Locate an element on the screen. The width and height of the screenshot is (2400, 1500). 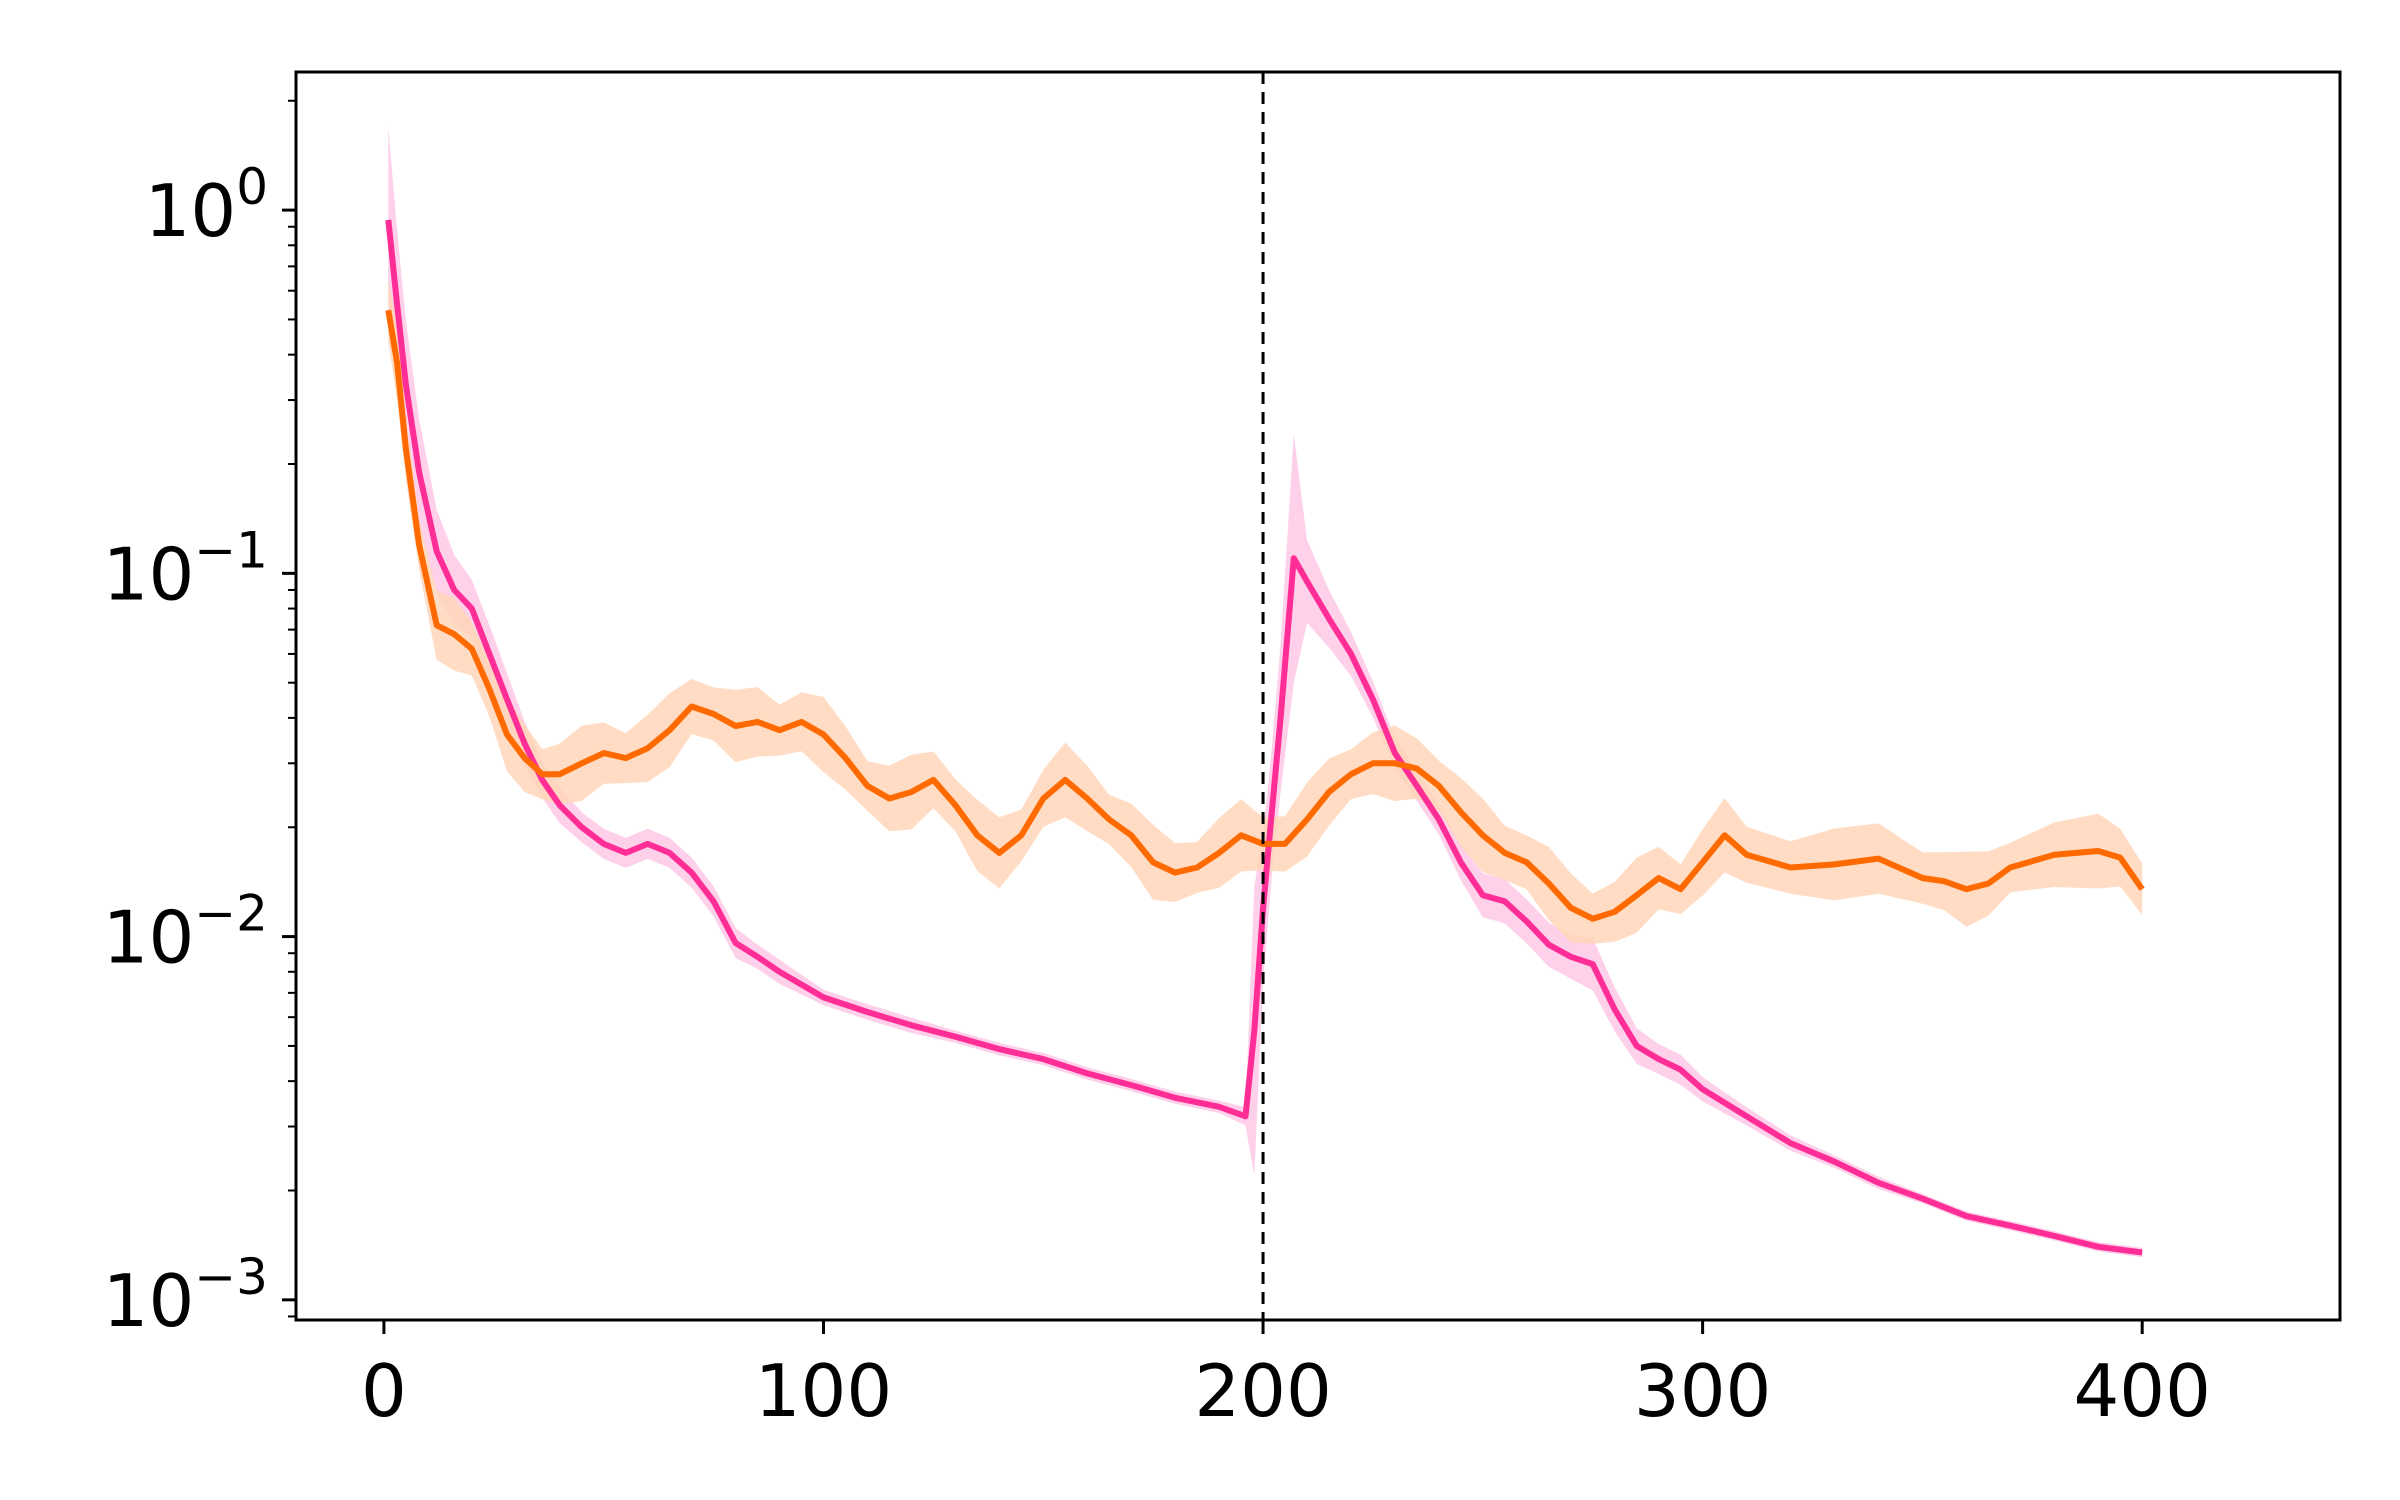
x-tick-label: 100 is located at coordinates (823, 1391).